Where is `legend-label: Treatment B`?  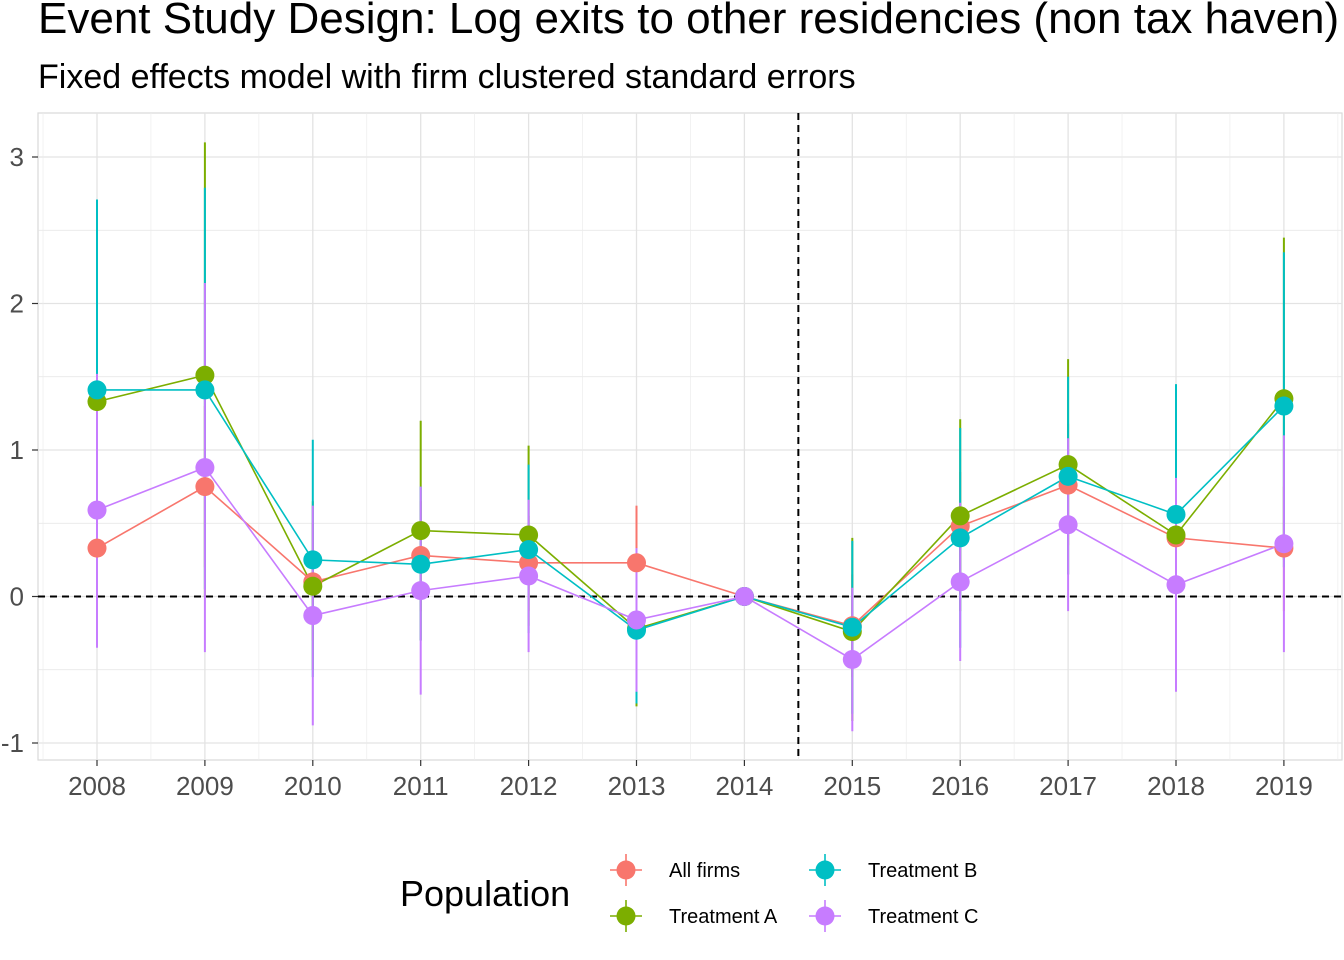
legend-label: Treatment B is located at coordinates (922, 871).